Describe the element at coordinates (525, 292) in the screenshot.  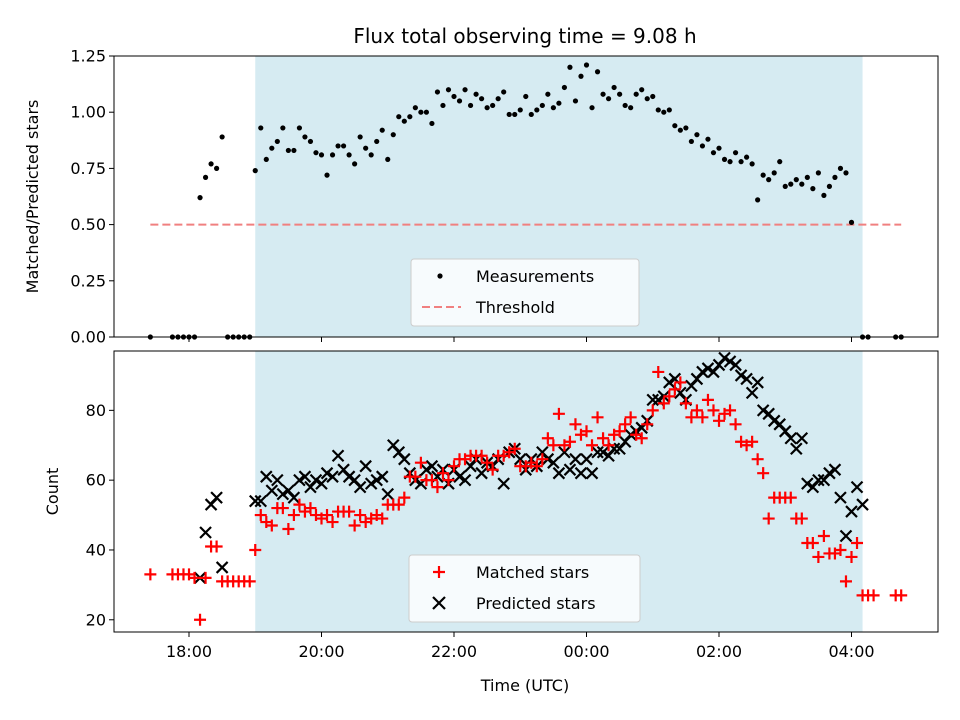
I see `legend-top: Measurements Threshold` at that location.